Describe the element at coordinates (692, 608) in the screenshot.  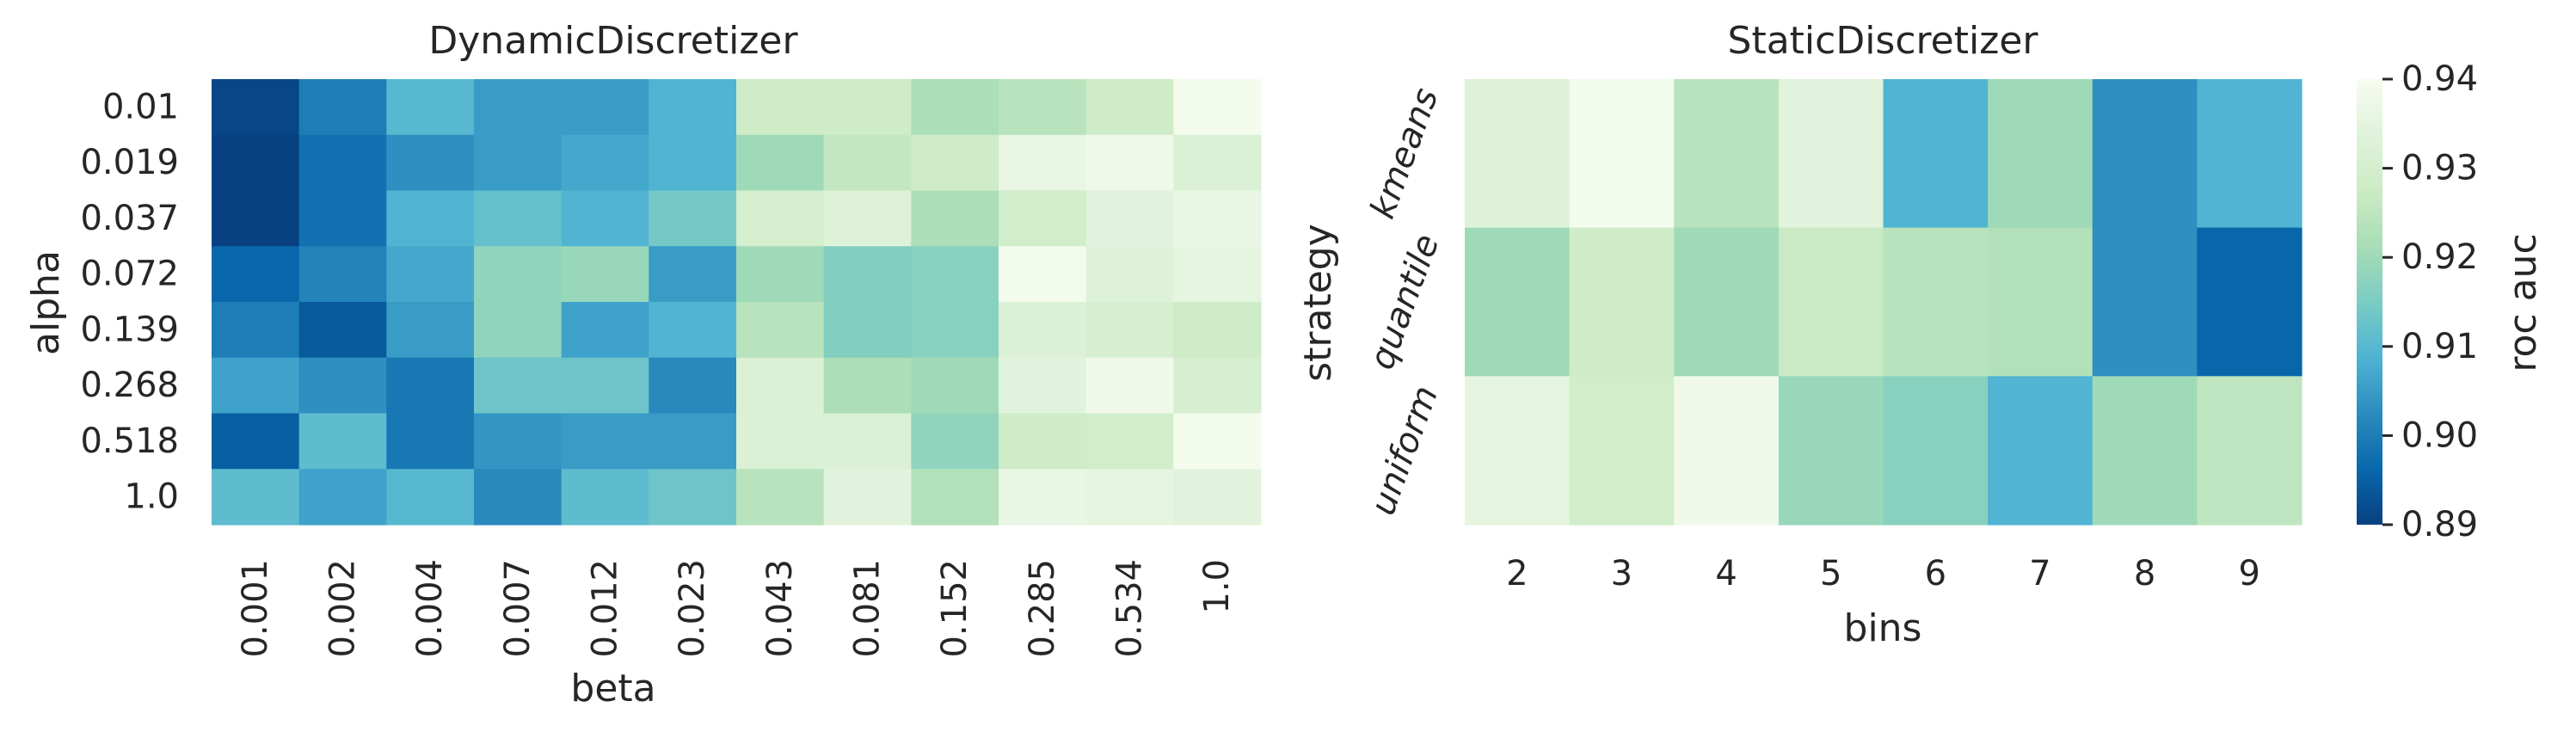
I see `x-tick-label: 0.023` at that location.